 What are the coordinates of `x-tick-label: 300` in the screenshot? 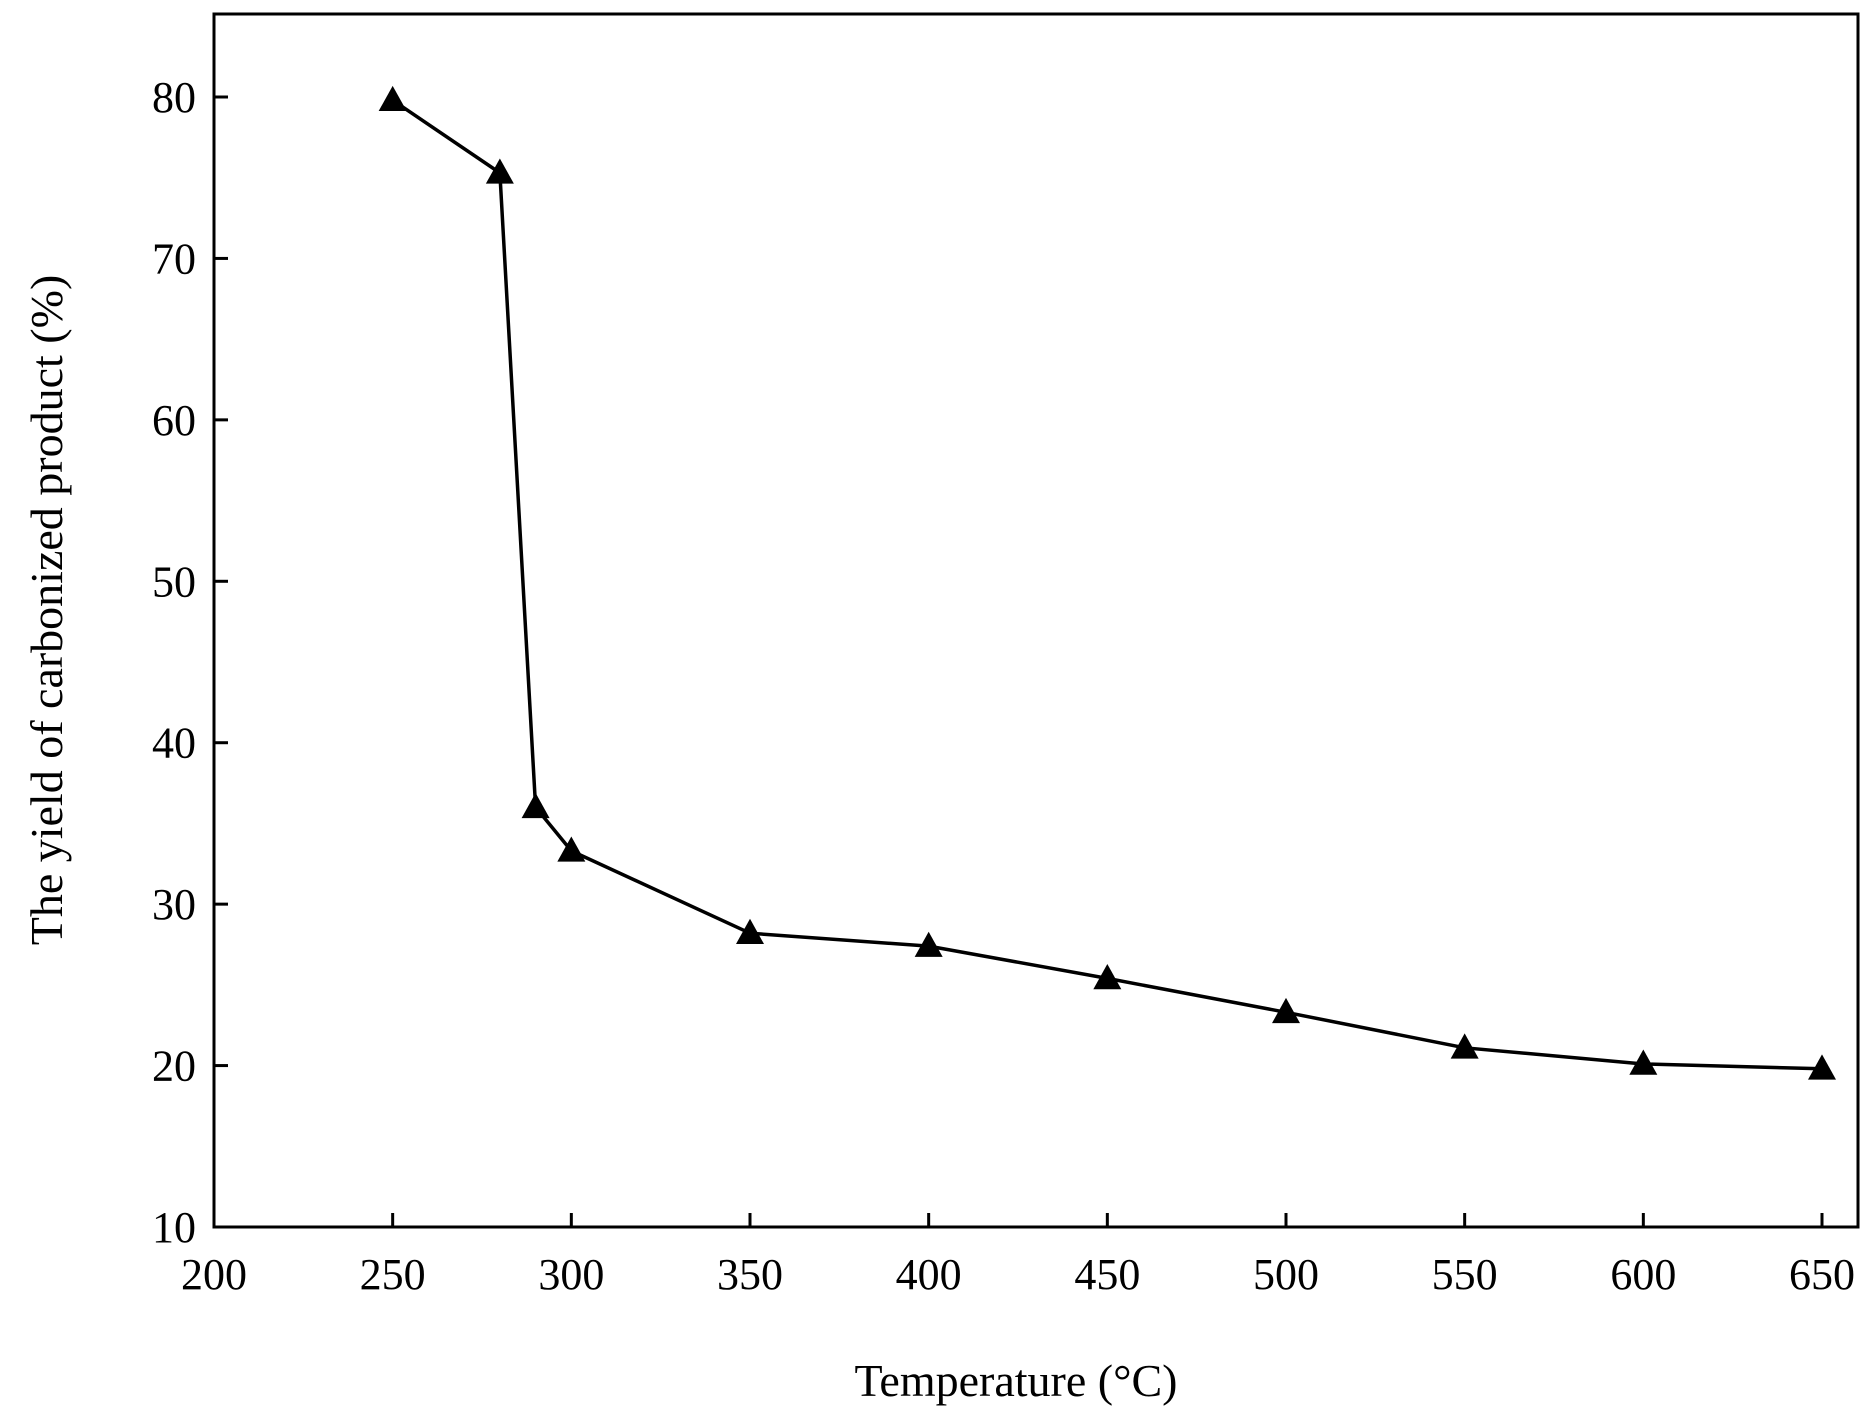 It's located at (571, 1274).